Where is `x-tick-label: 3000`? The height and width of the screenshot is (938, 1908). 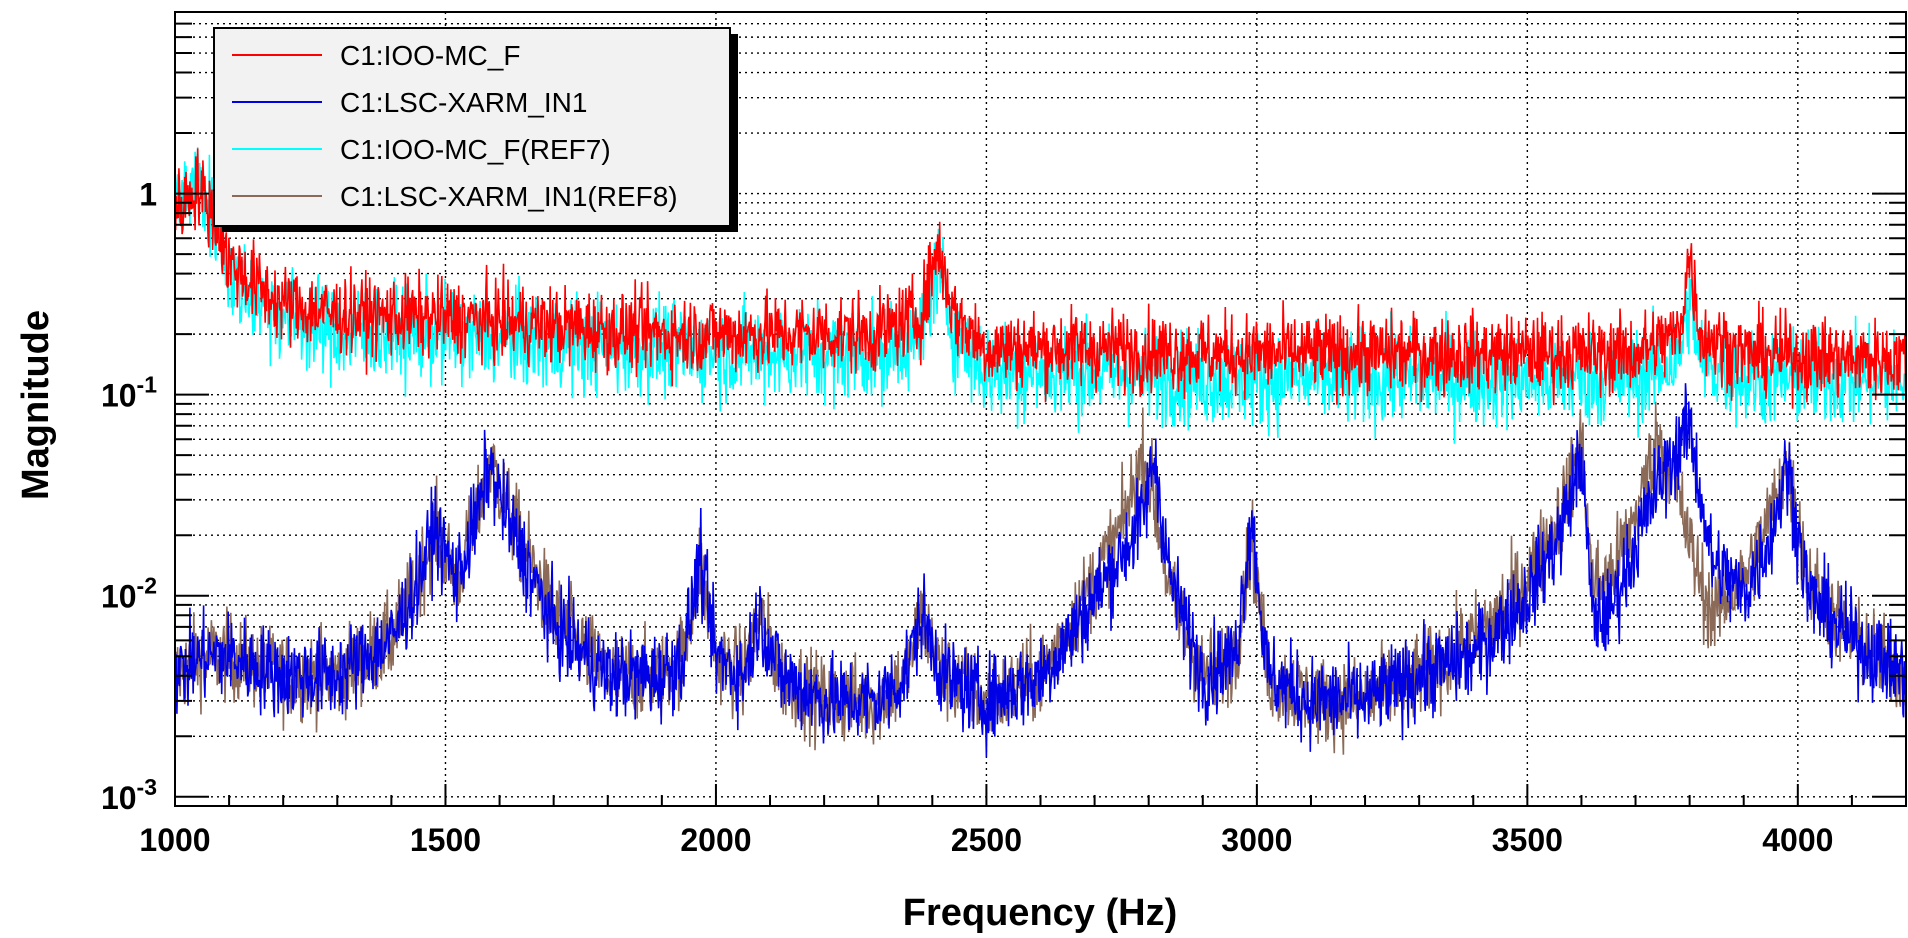
x-tick-label: 3000 is located at coordinates (1256, 840).